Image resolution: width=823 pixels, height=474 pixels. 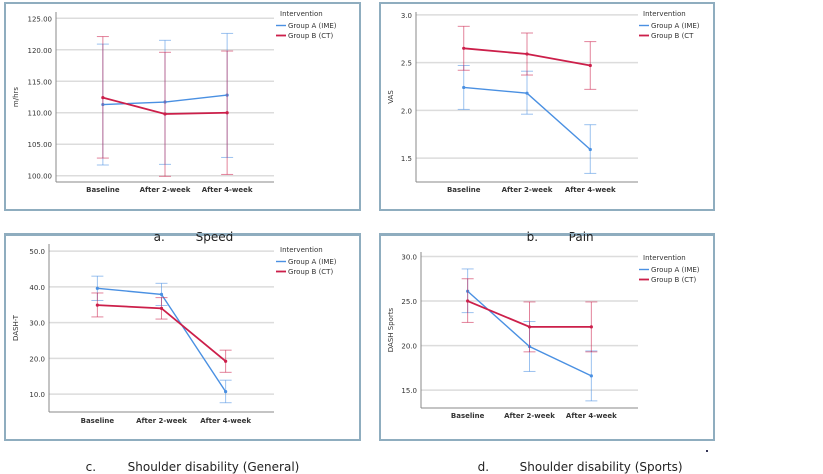 I want to click on y-axis-label: DASH-T, so click(x=16, y=327).